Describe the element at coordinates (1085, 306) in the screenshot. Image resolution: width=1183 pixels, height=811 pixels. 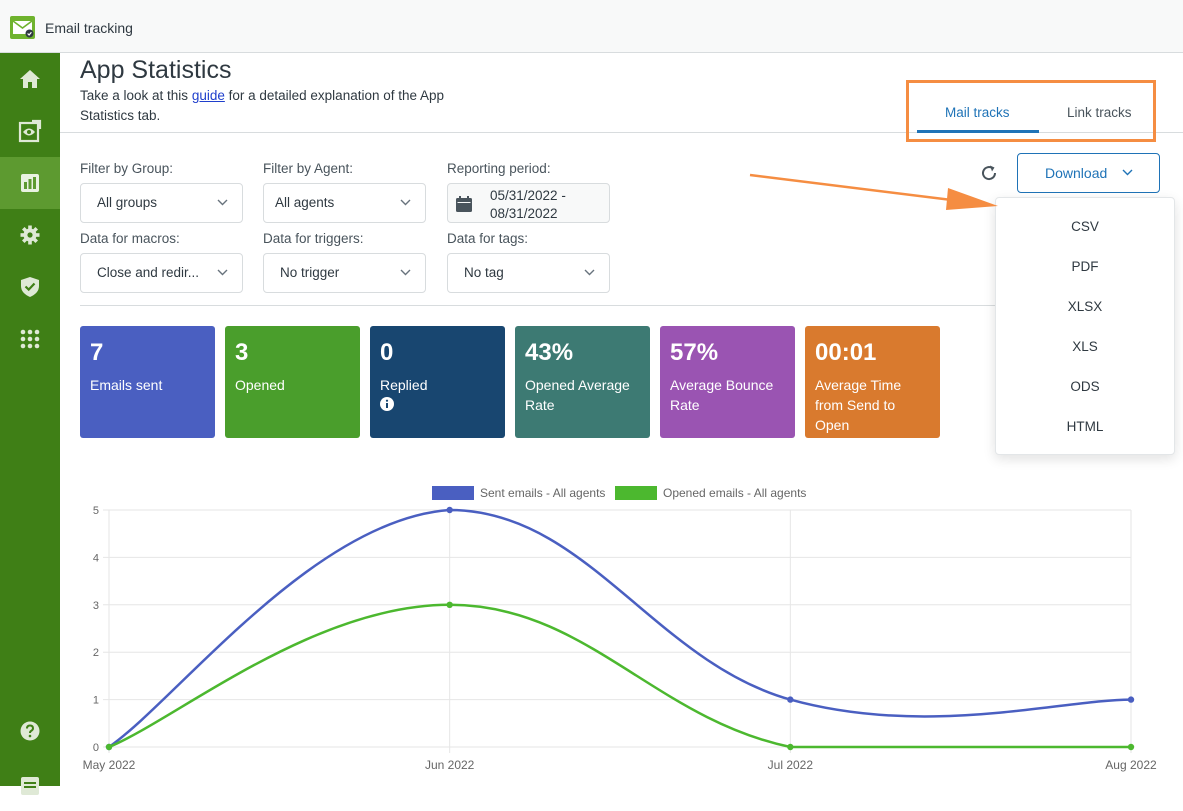
I see `download-option-xlsx: XLSX` at that location.